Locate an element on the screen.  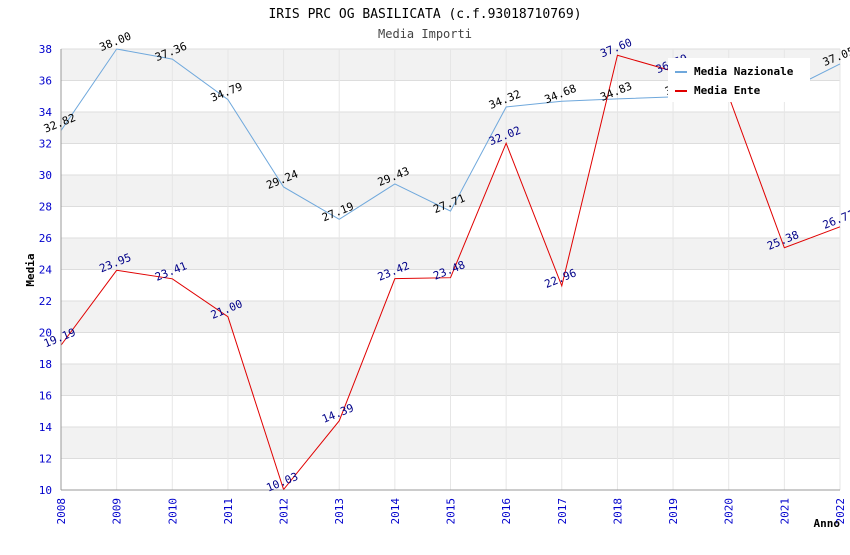
x-tick-label: 2021 is located at coordinates (784, 511).